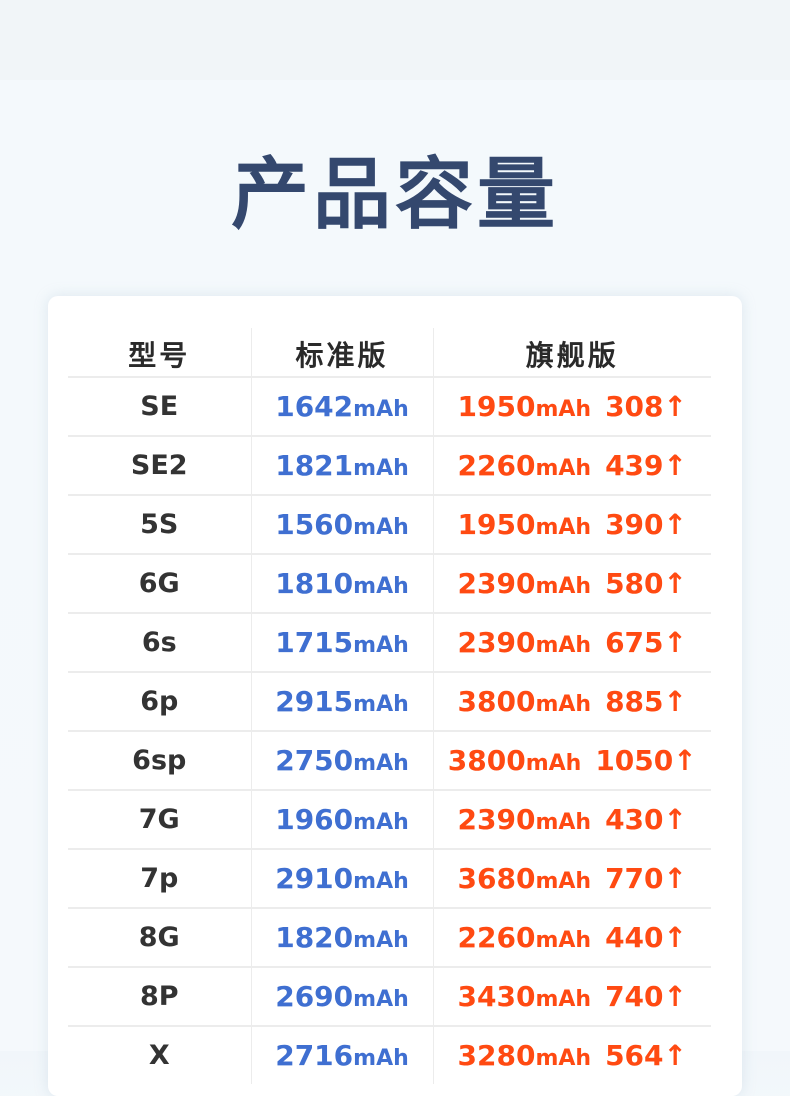 Image resolution: width=790 pixels, height=1096 pixels. I want to click on model-cell: 7p, so click(159, 878).